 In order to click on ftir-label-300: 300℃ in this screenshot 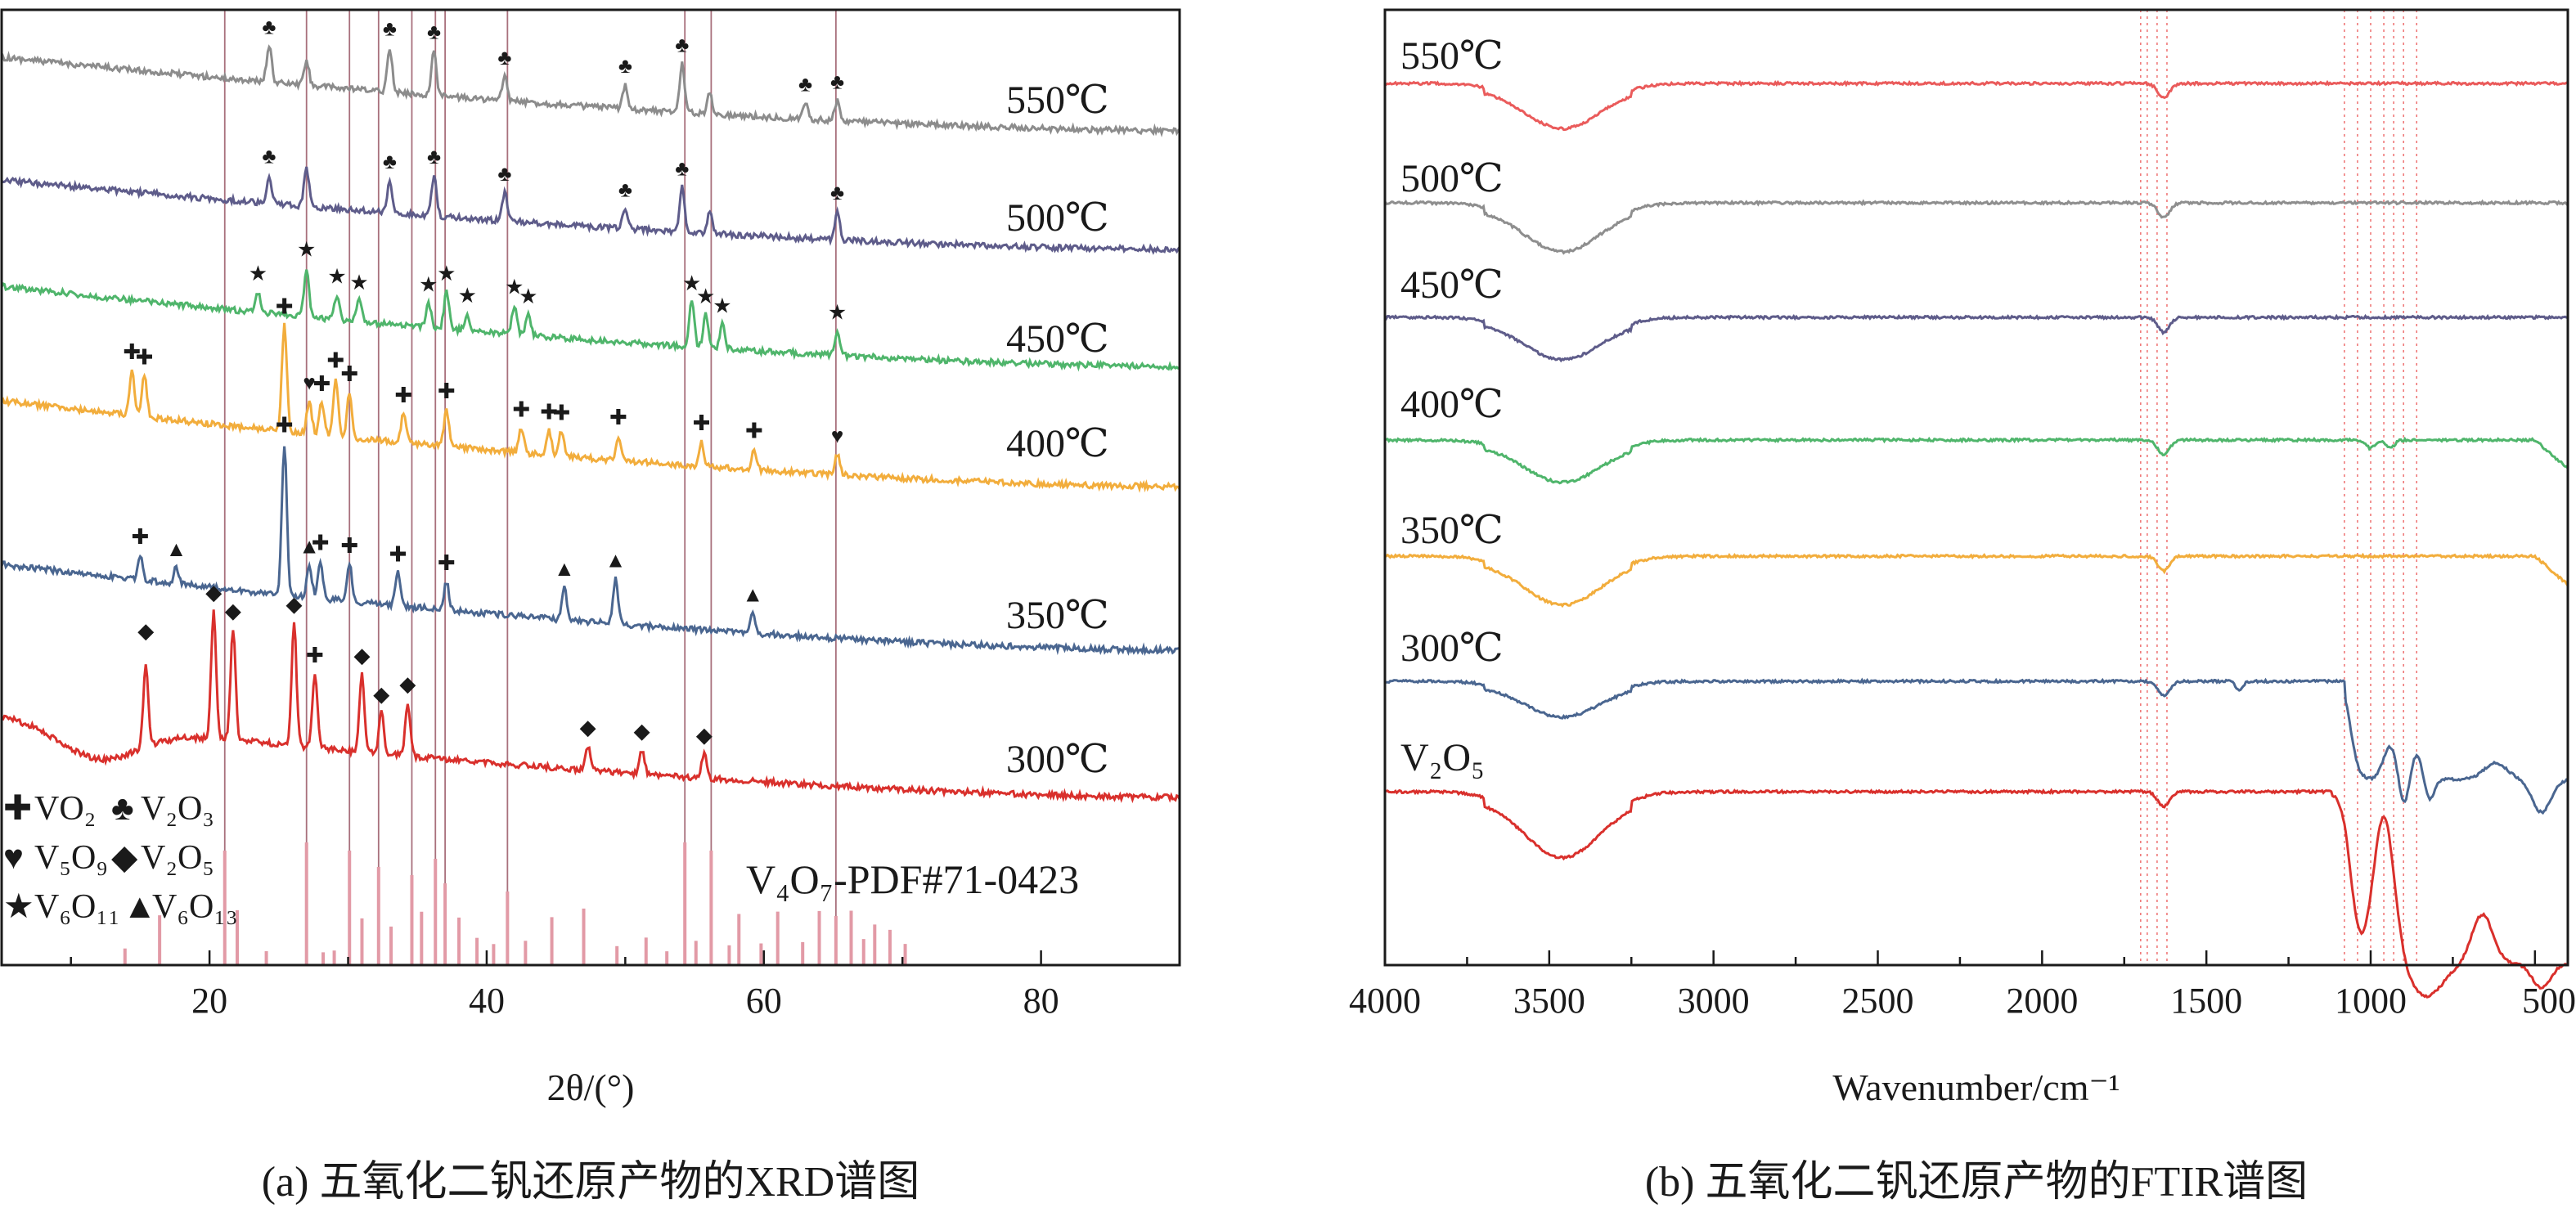, I will do `click(1452, 648)`.